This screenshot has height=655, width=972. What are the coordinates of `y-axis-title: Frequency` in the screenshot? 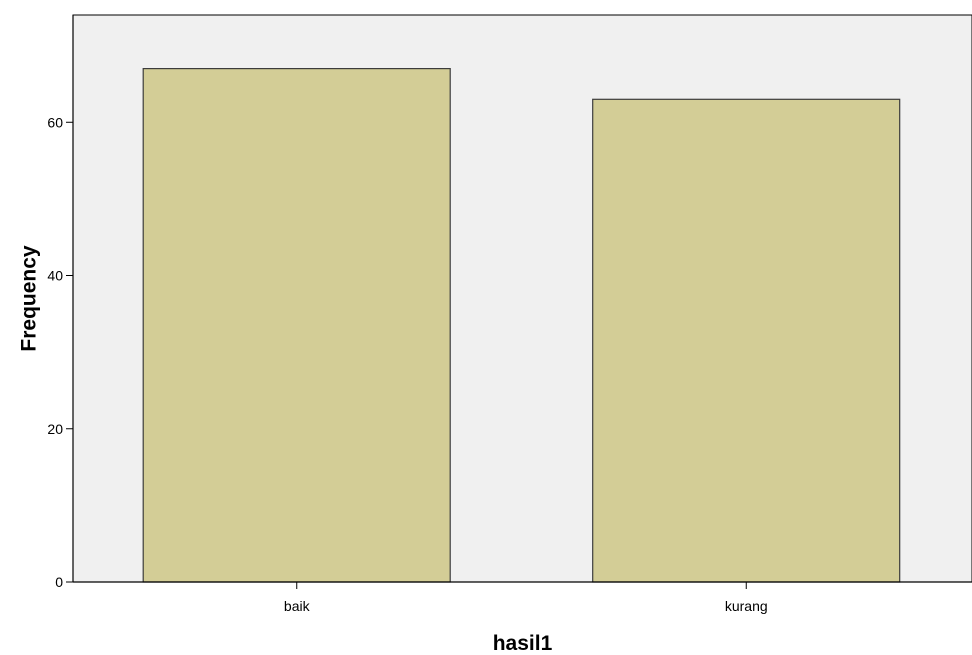 It's located at (28, 298).